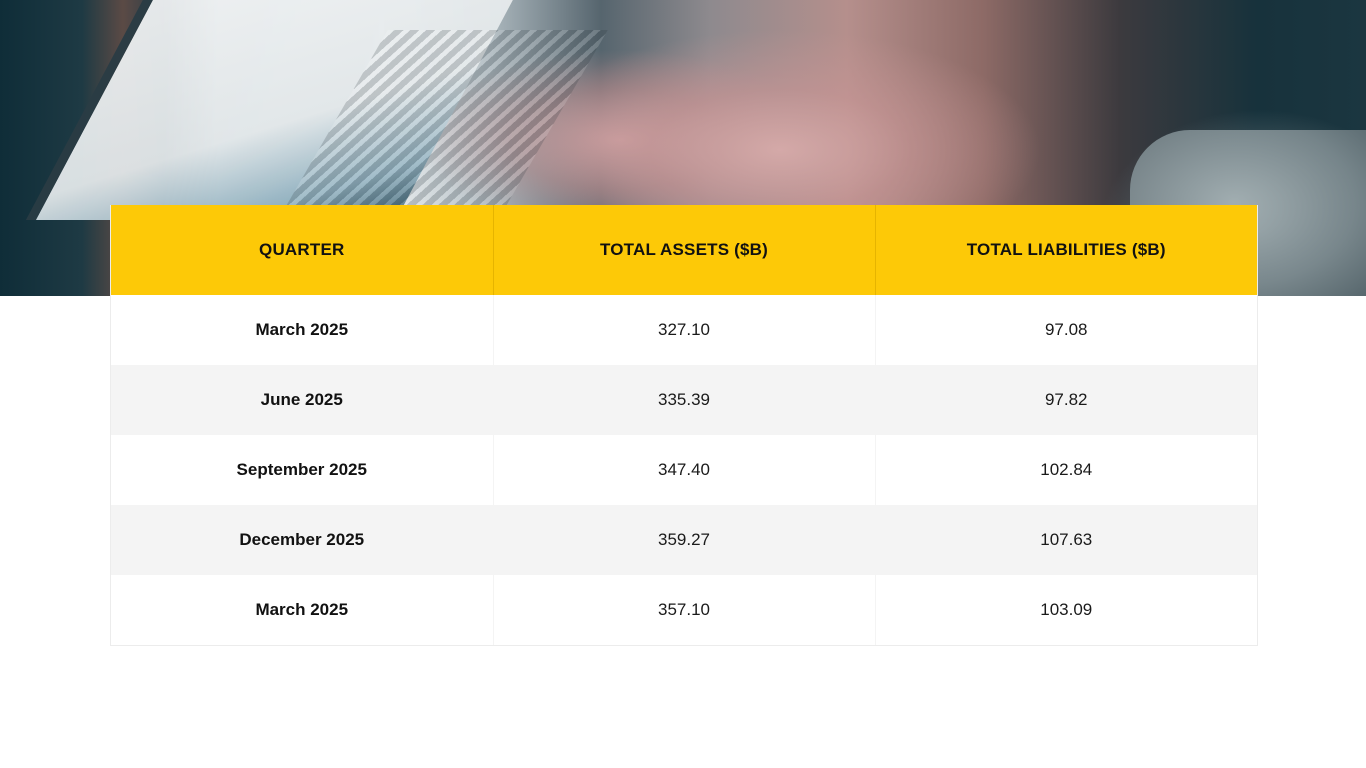 Image resolution: width=1366 pixels, height=768 pixels. What do you see at coordinates (1066, 469) in the screenshot?
I see `cell-liabilities: 102.84` at bounding box center [1066, 469].